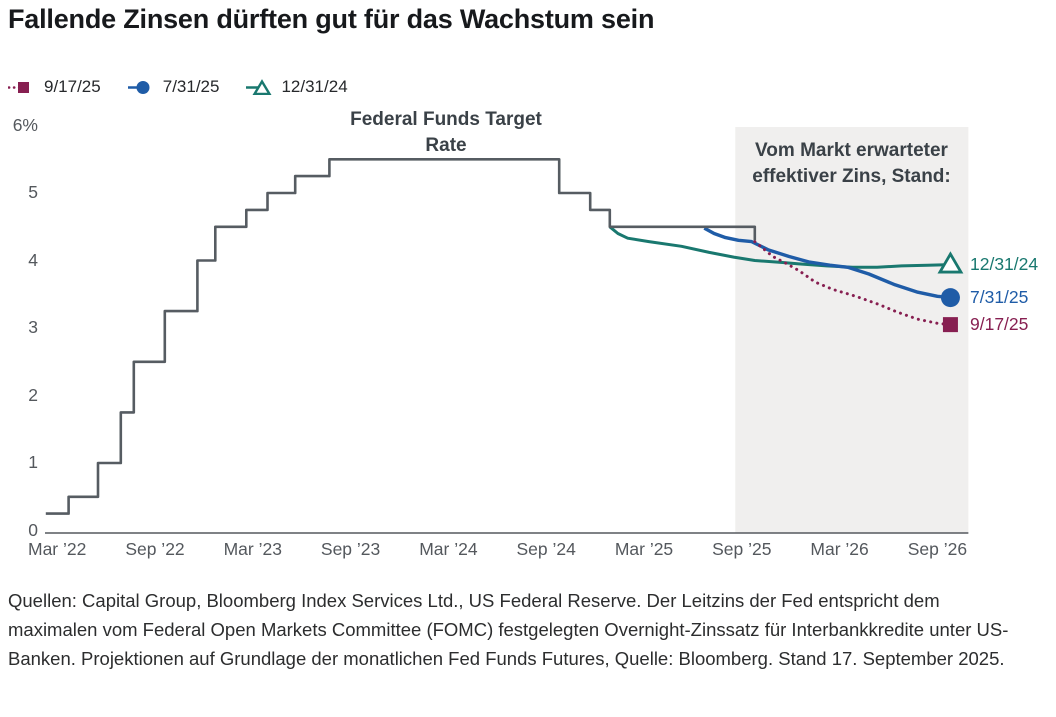 The width and height of the screenshot is (1056, 717). What do you see at coordinates (72, 86) in the screenshot?
I see `legend-label: 9/17/25` at bounding box center [72, 86].